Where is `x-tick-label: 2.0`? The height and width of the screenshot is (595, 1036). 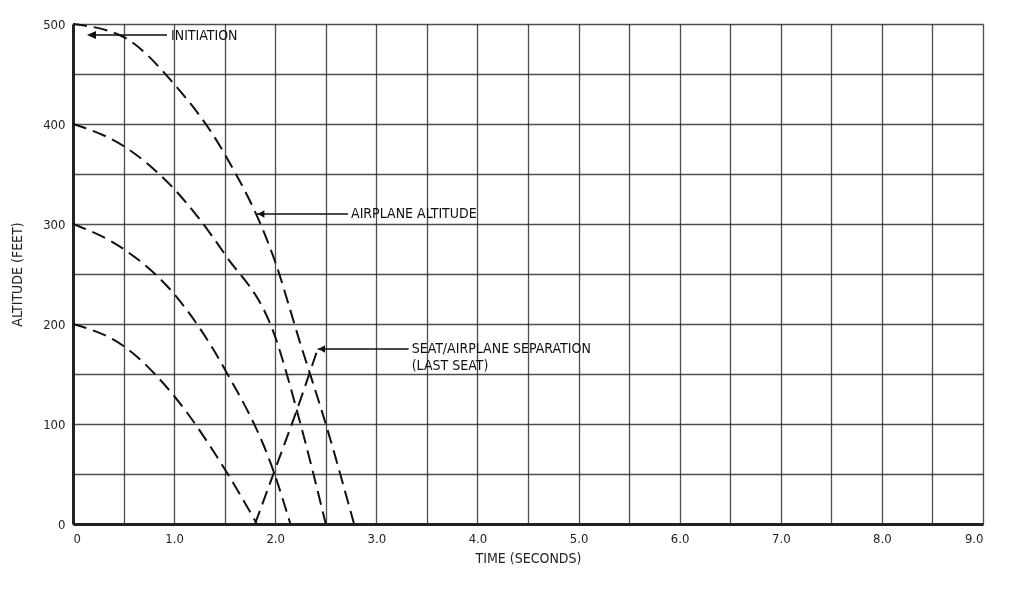 x-tick-label: 2.0 is located at coordinates (276, 538).